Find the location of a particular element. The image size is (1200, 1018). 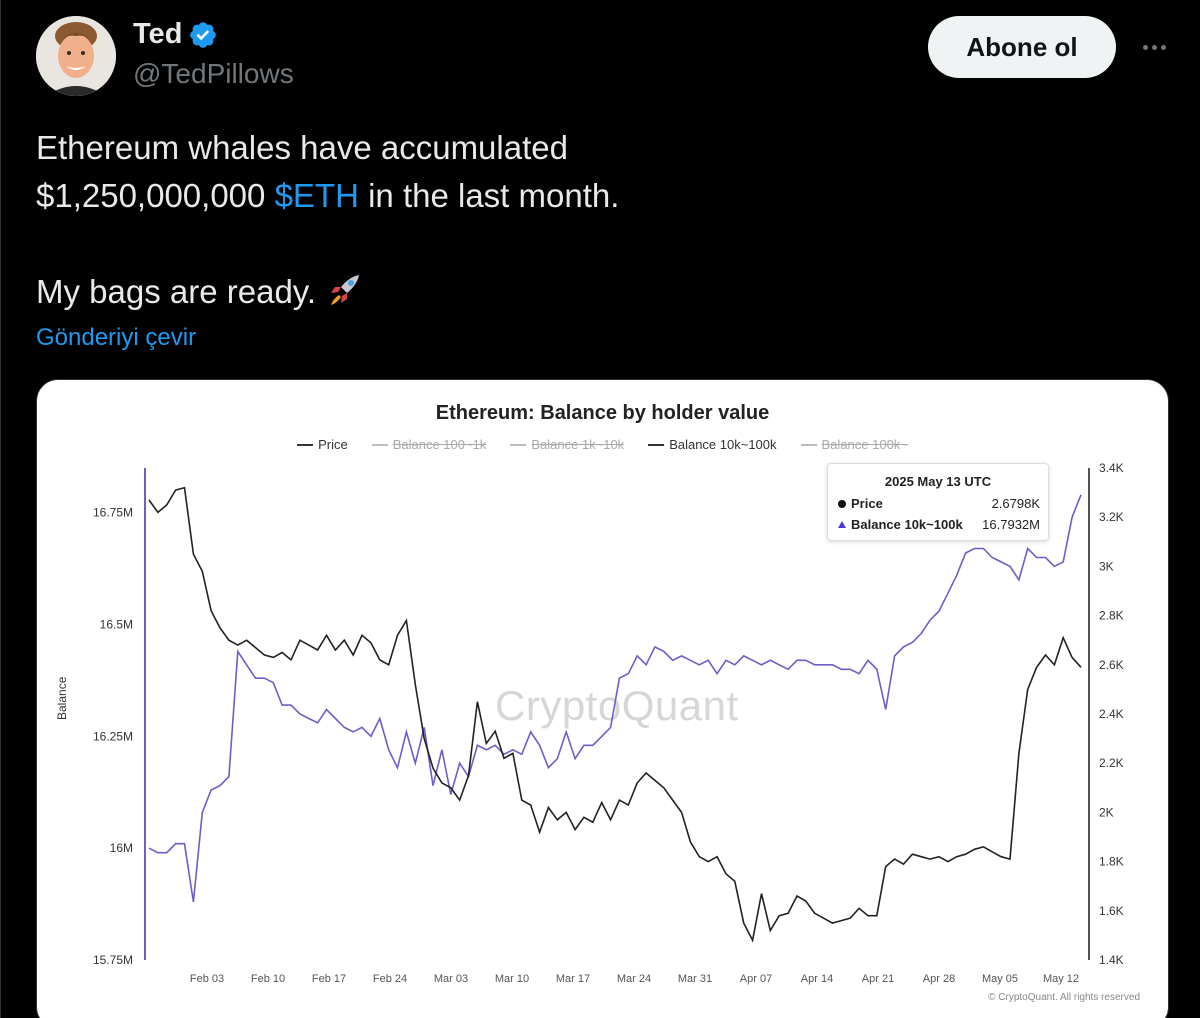

right-tick-label: 2.6K is located at coordinates (1111, 665).